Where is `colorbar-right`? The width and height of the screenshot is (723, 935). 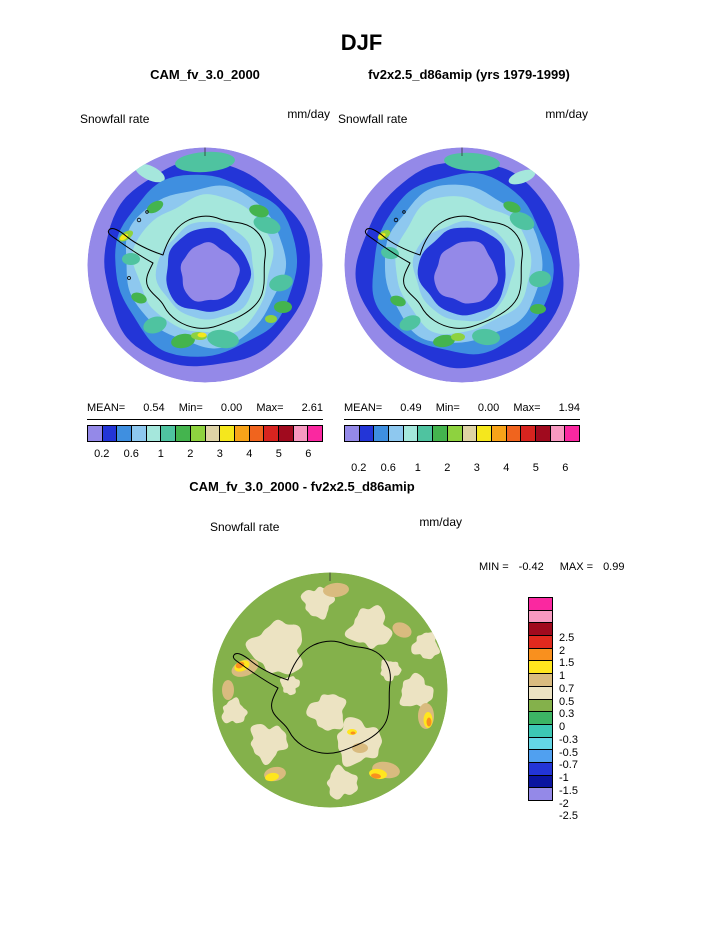
colorbar-right is located at coordinates (462, 433).